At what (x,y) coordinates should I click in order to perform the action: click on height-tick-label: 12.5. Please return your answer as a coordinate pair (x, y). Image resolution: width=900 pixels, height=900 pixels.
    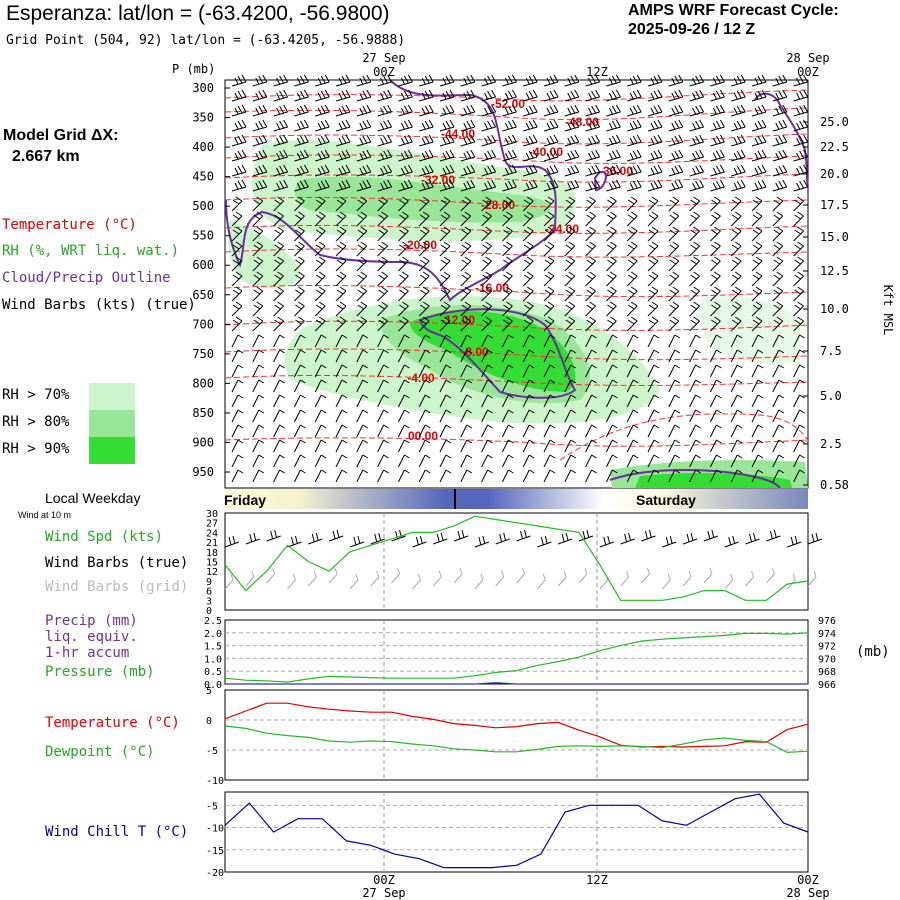
    Looking at the image, I should click on (834, 271).